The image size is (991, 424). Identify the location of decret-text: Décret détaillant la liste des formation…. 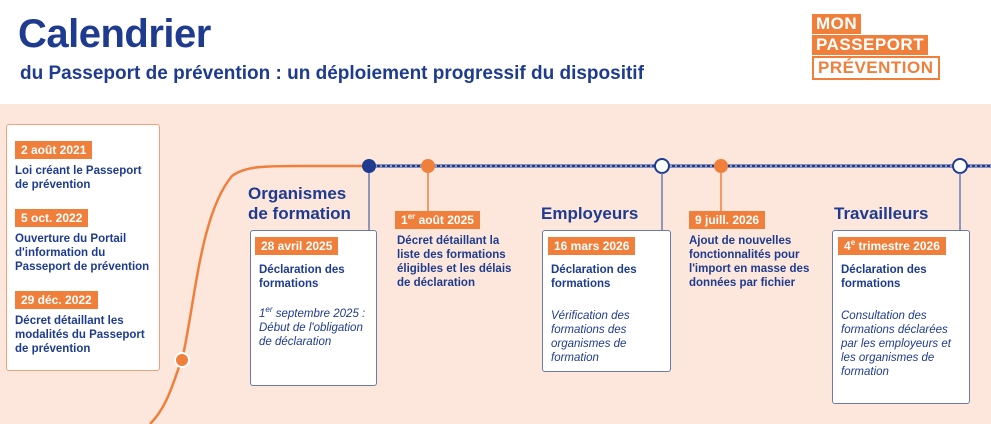
(454, 262).